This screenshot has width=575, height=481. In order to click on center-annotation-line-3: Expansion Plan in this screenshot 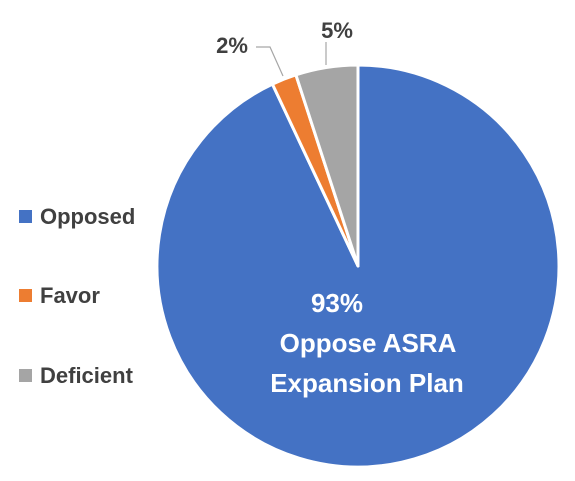, I will do `click(367, 383)`.